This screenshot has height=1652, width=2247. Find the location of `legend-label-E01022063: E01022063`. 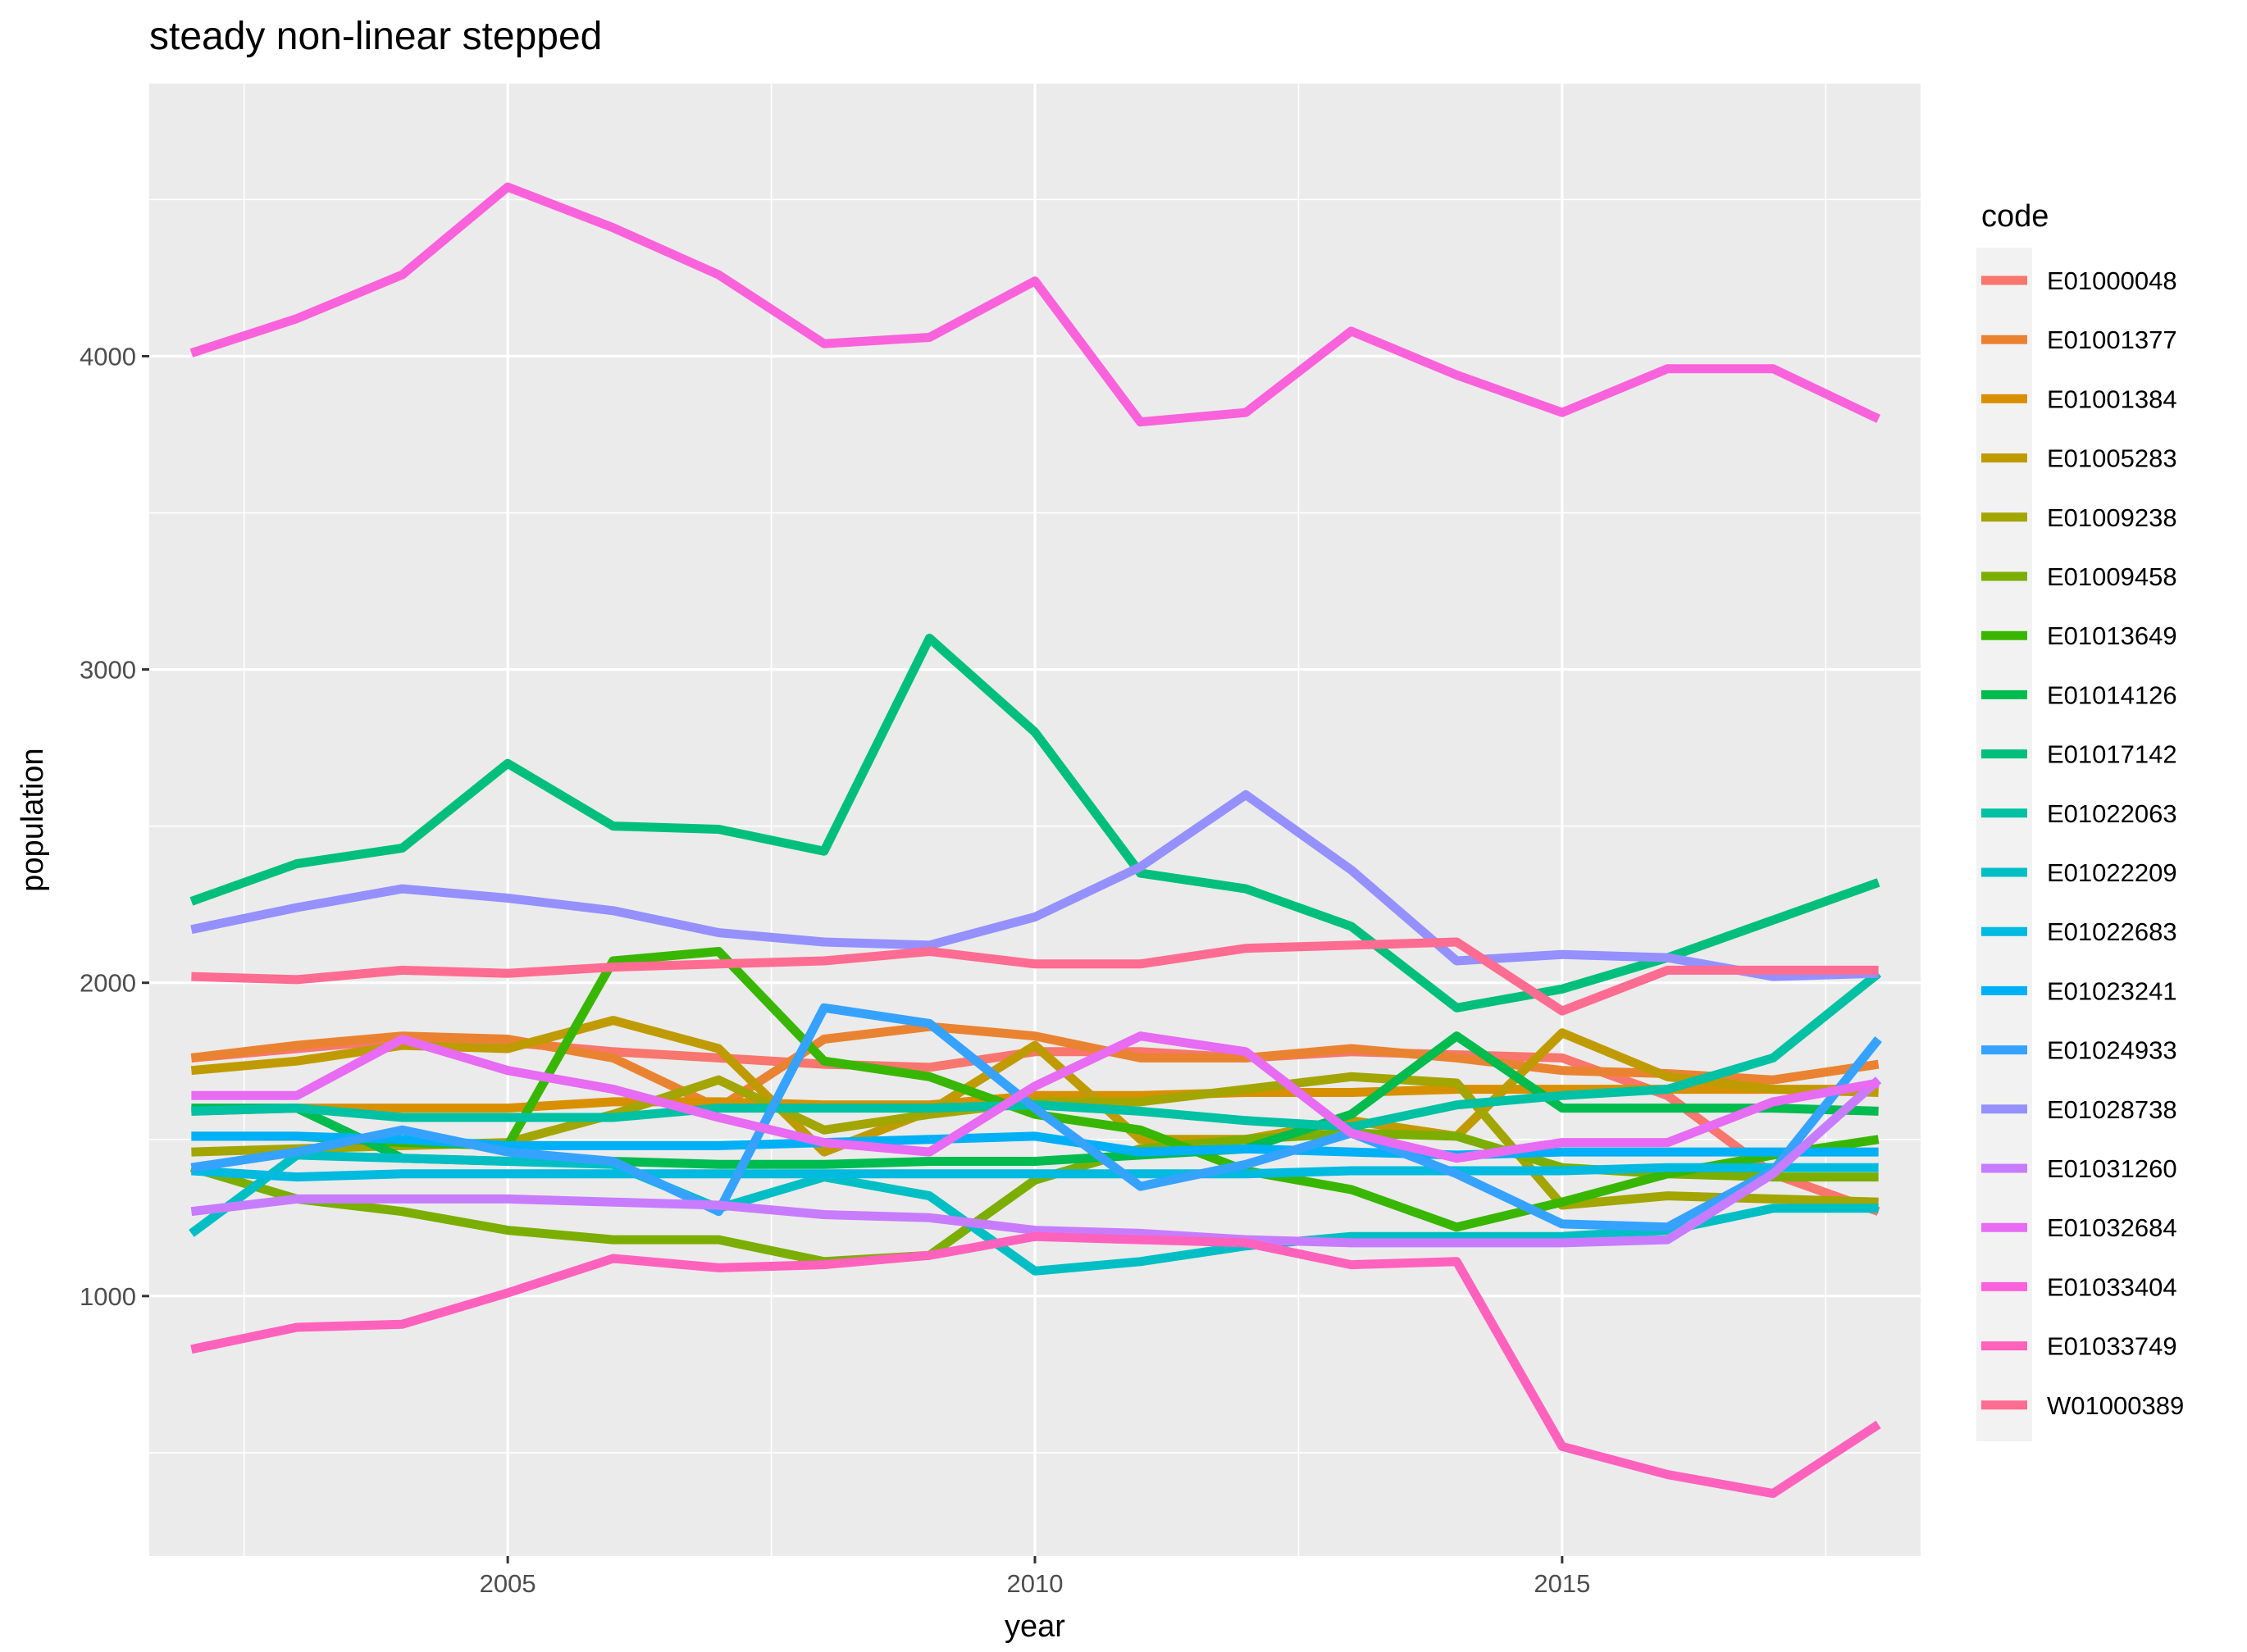

legend-label-E01022063: E01022063 is located at coordinates (2112, 813).